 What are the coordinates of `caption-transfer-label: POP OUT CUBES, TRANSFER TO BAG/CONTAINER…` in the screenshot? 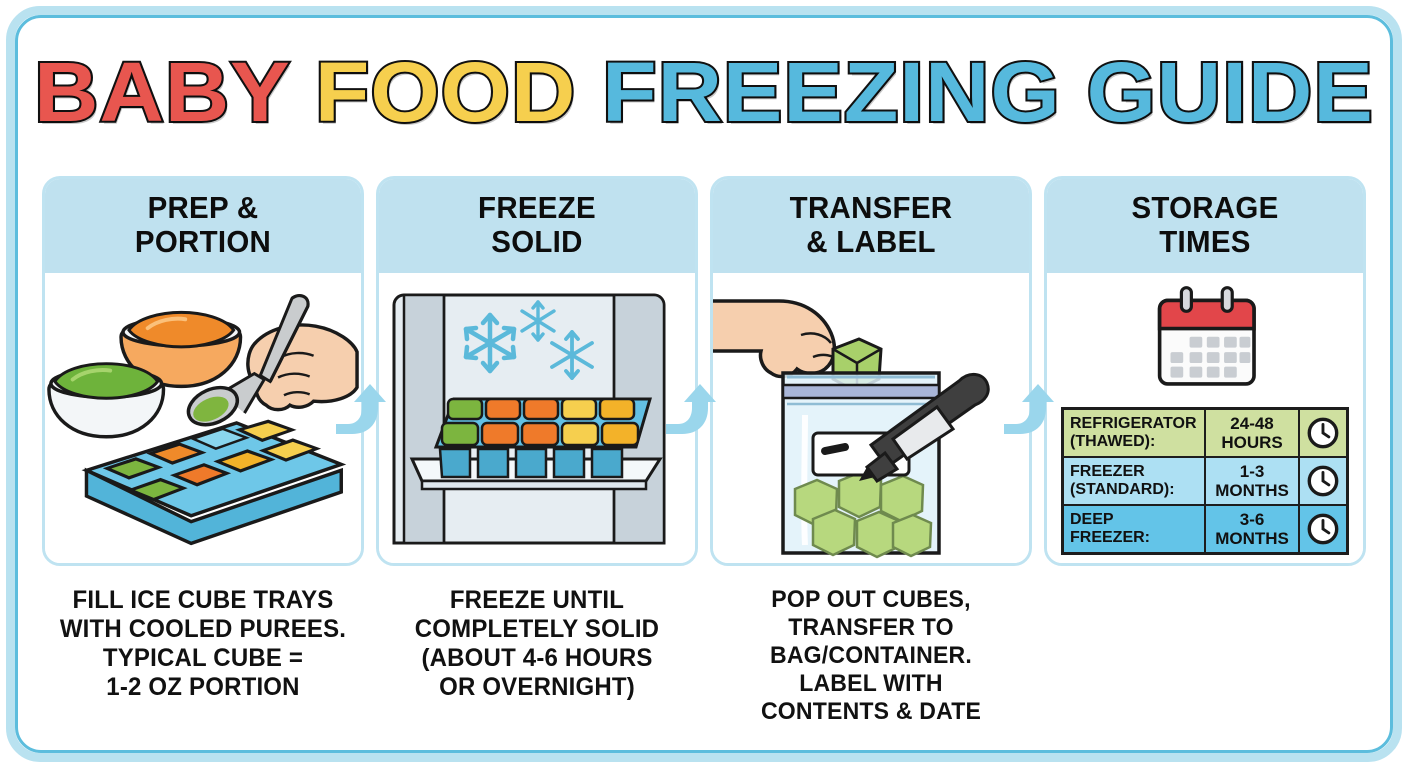 It's located at (871, 655).